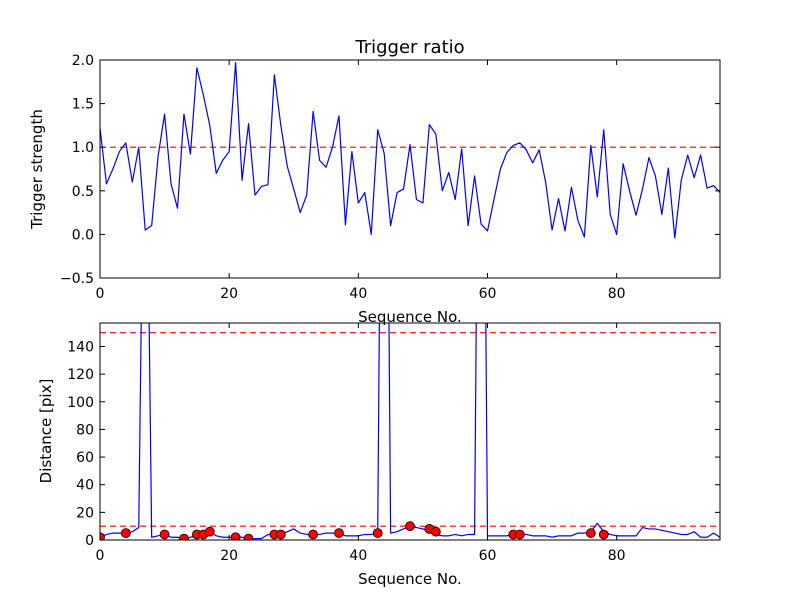 The height and width of the screenshot is (600, 800). What do you see at coordinates (85, 458) in the screenshot?
I see `y-tick-label: 60` at bounding box center [85, 458].